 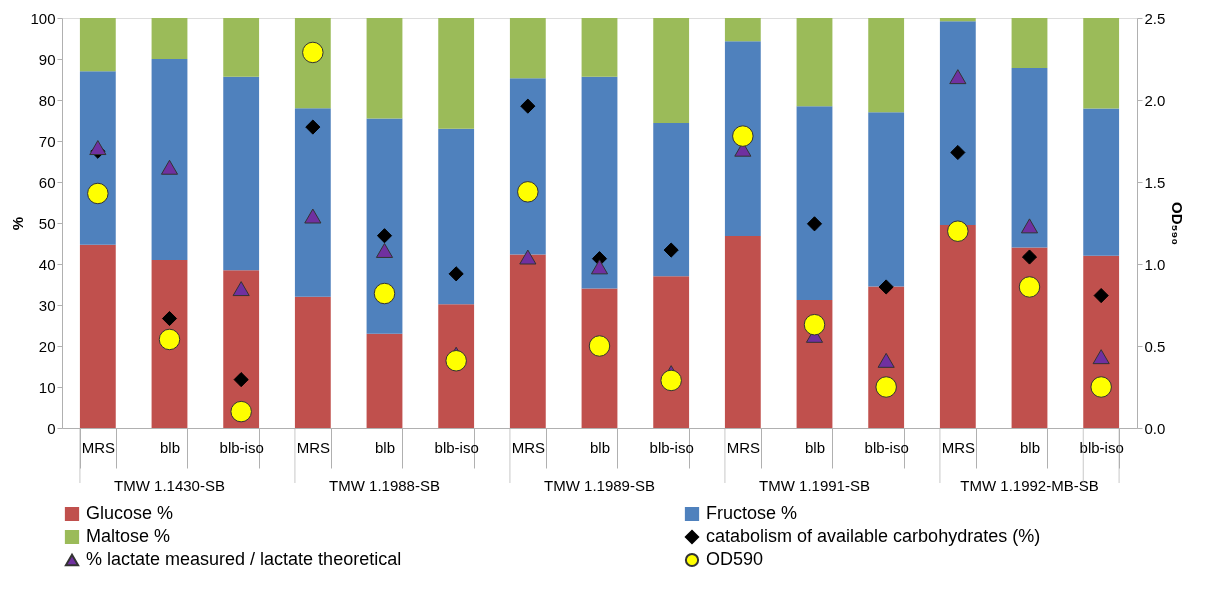 What do you see at coordinates (814, 485) in the screenshot?
I see `text: TMW 1.1991-SB` at bounding box center [814, 485].